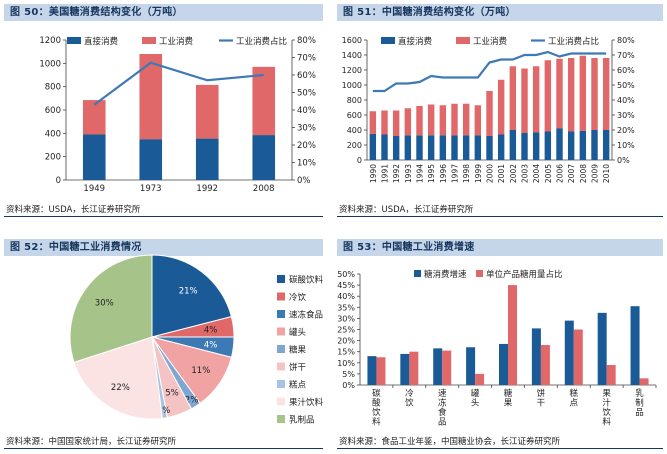 This screenshot has height=454, width=667. I want to click on bar-industrial-2004, so click(536, 99).